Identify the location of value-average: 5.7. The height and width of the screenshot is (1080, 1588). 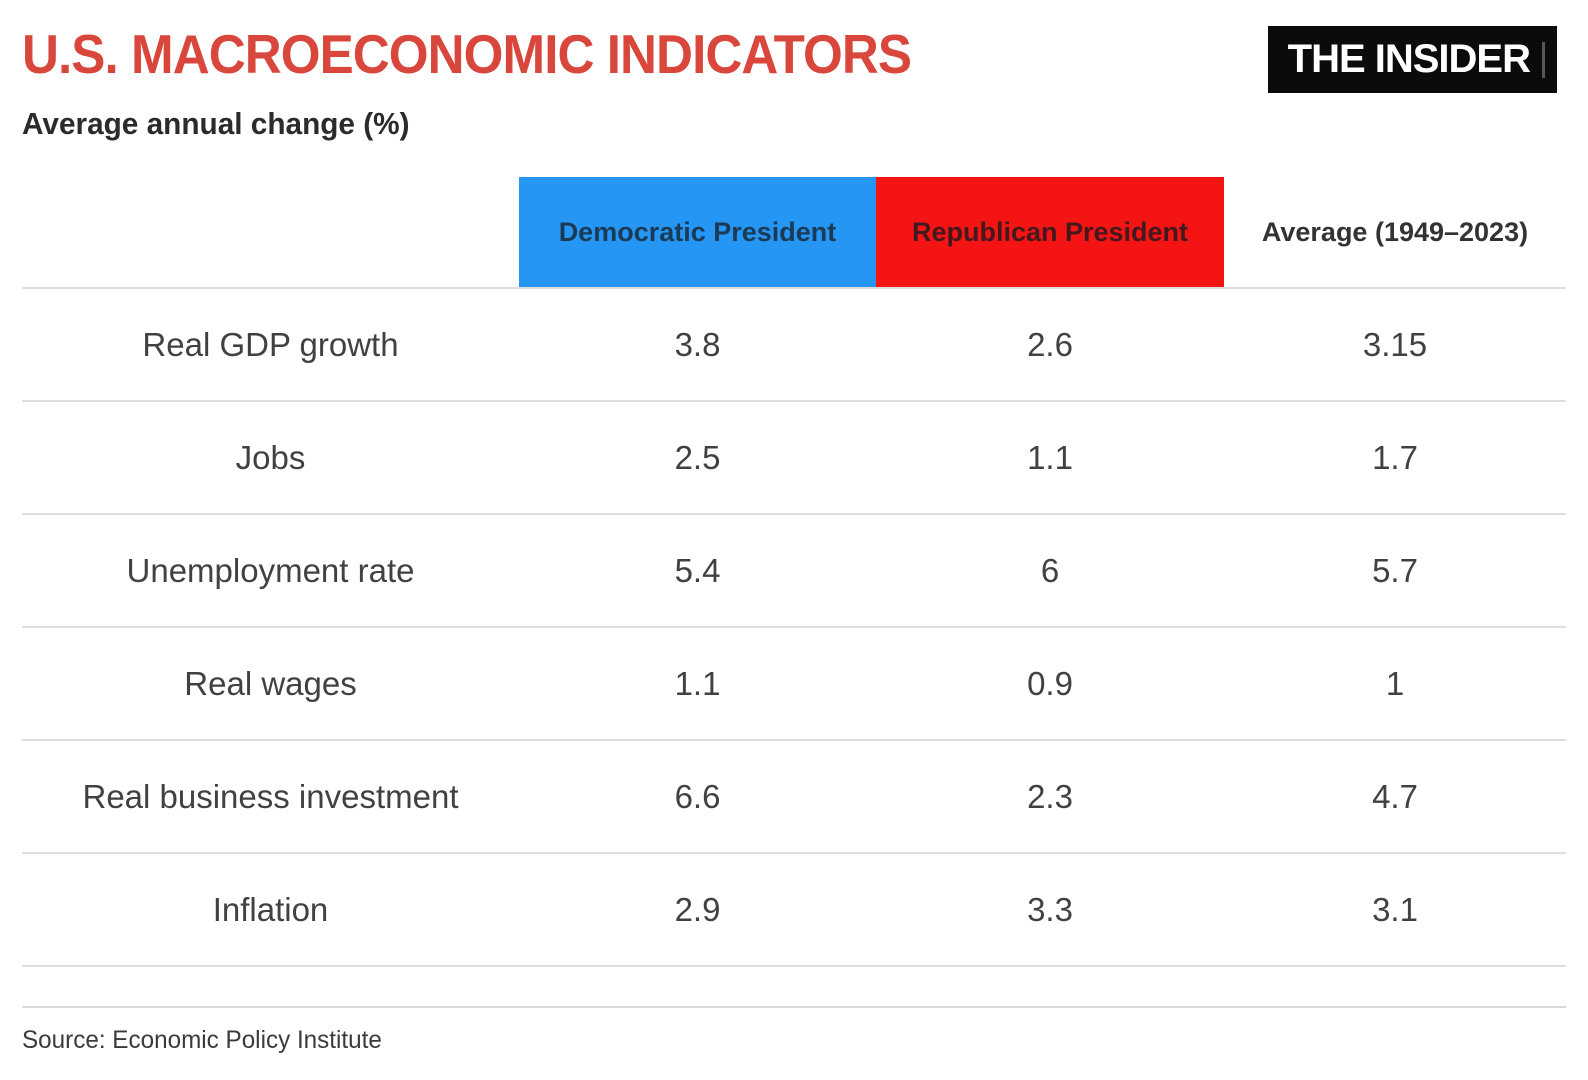
(1395, 570).